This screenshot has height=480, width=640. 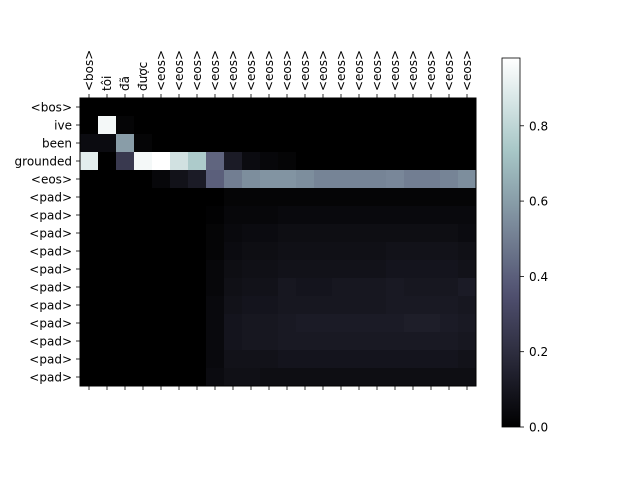 I want to click on x-tick-label: <bos>, so click(x=89, y=70).